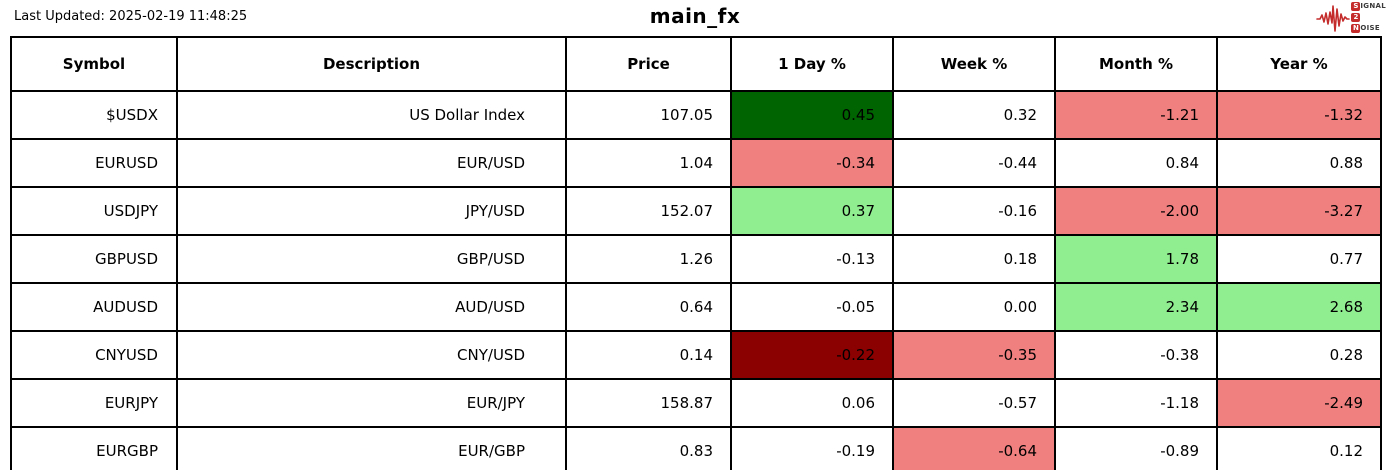 The width and height of the screenshot is (1390, 470). What do you see at coordinates (371, 259) in the screenshot?
I see `cell-description: GBP/USD` at bounding box center [371, 259].